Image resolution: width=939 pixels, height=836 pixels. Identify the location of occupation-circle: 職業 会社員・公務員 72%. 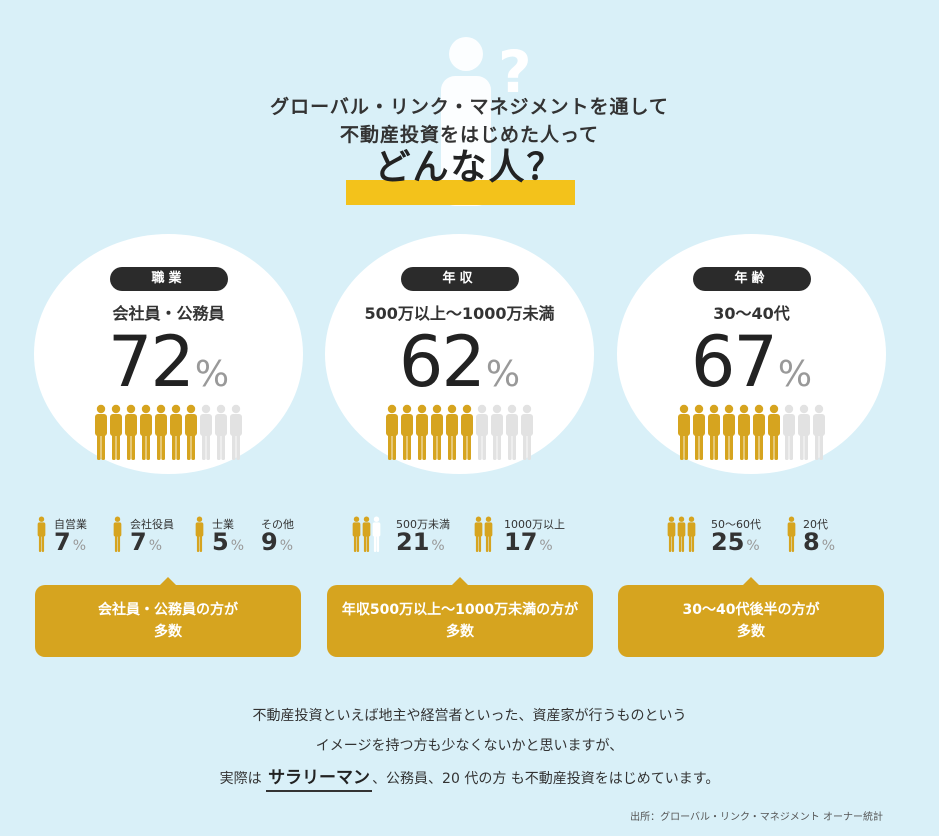
(168, 354).